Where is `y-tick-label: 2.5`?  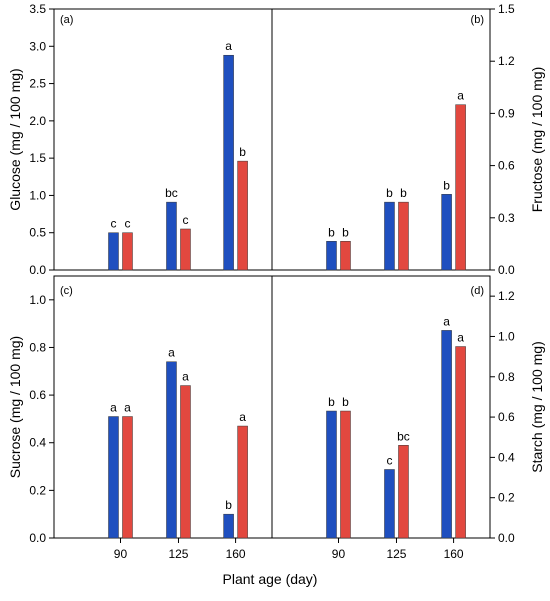 y-tick-label: 2.5 is located at coordinates (37, 84).